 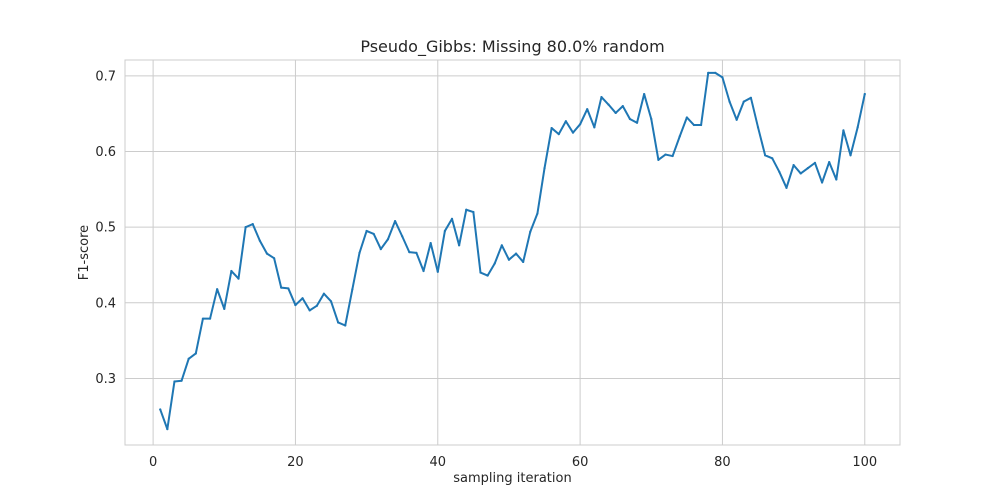 I want to click on y-tick-label: 0.6, so click(x=105, y=152).